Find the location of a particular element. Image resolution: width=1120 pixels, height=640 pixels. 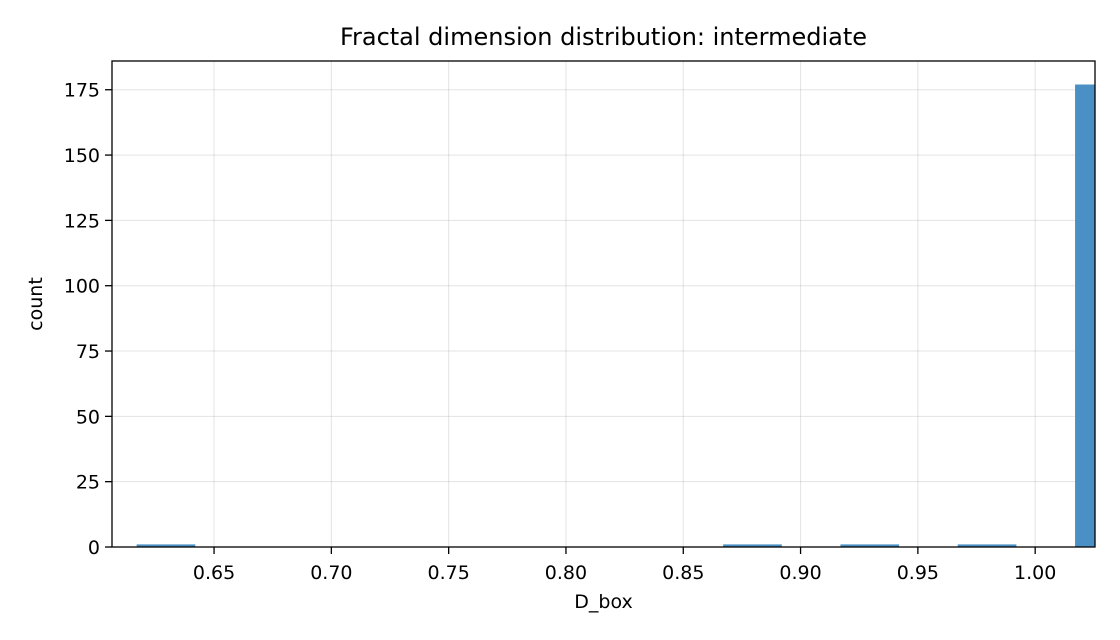

x-tick-label: 0.85 is located at coordinates (683, 573).